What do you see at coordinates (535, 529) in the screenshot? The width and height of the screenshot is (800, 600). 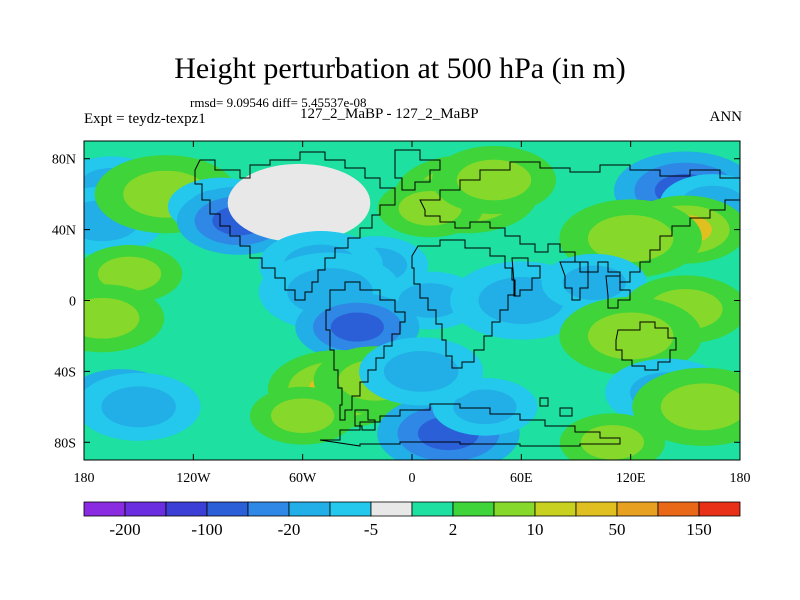 I see `colorbar-label: 10` at bounding box center [535, 529].